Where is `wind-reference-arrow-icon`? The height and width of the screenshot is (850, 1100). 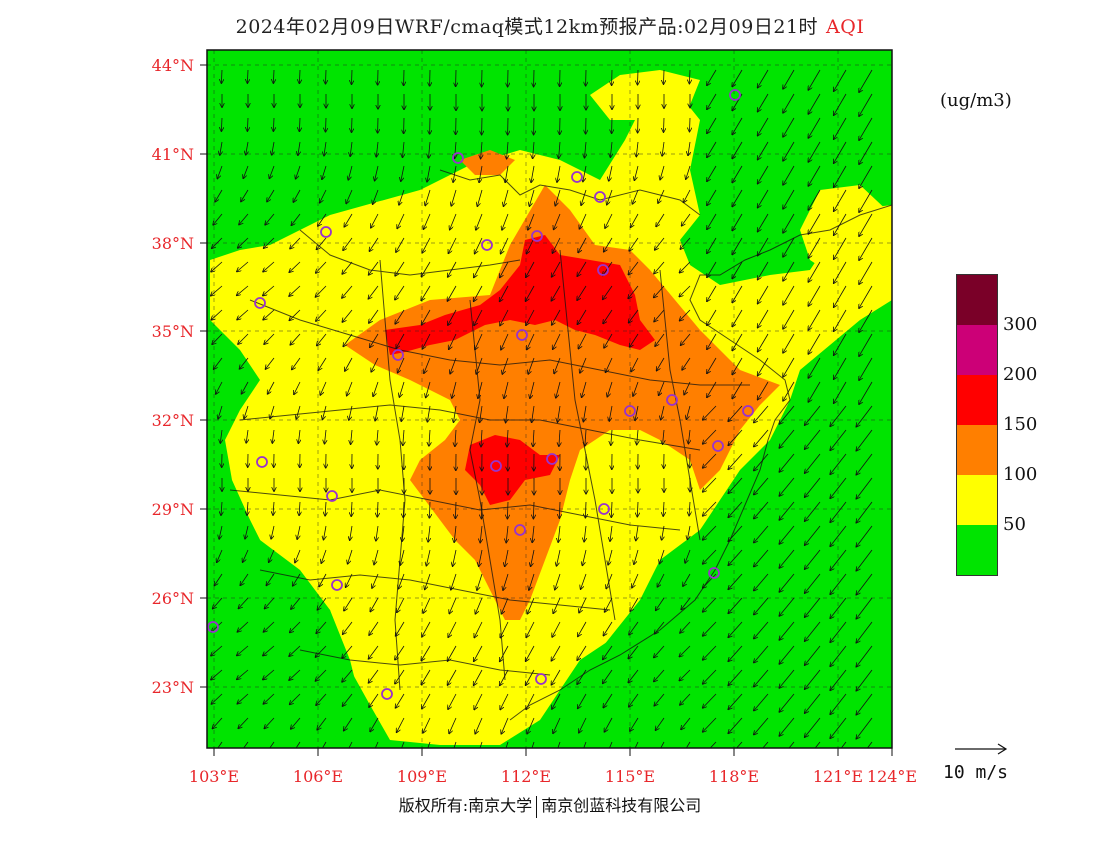 wind-reference-arrow-icon is located at coordinates (981, 749).